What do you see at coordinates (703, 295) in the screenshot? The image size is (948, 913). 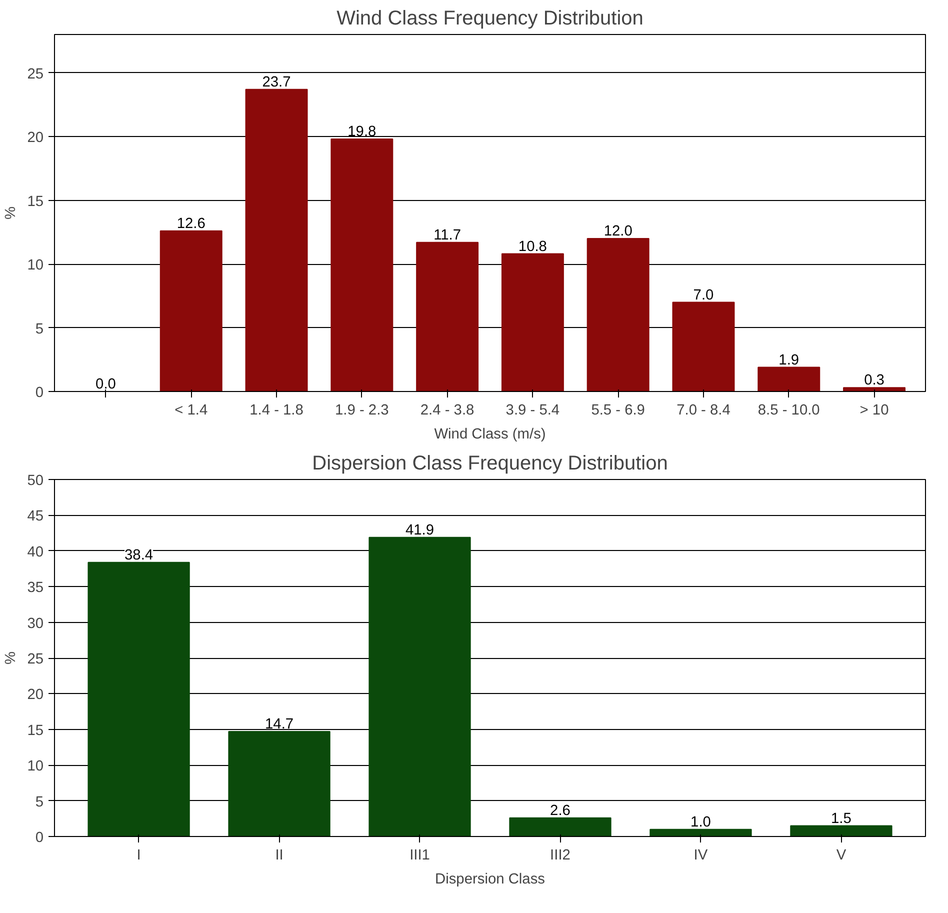 I see `data-label: 7.0` at bounding box center [703, 295].